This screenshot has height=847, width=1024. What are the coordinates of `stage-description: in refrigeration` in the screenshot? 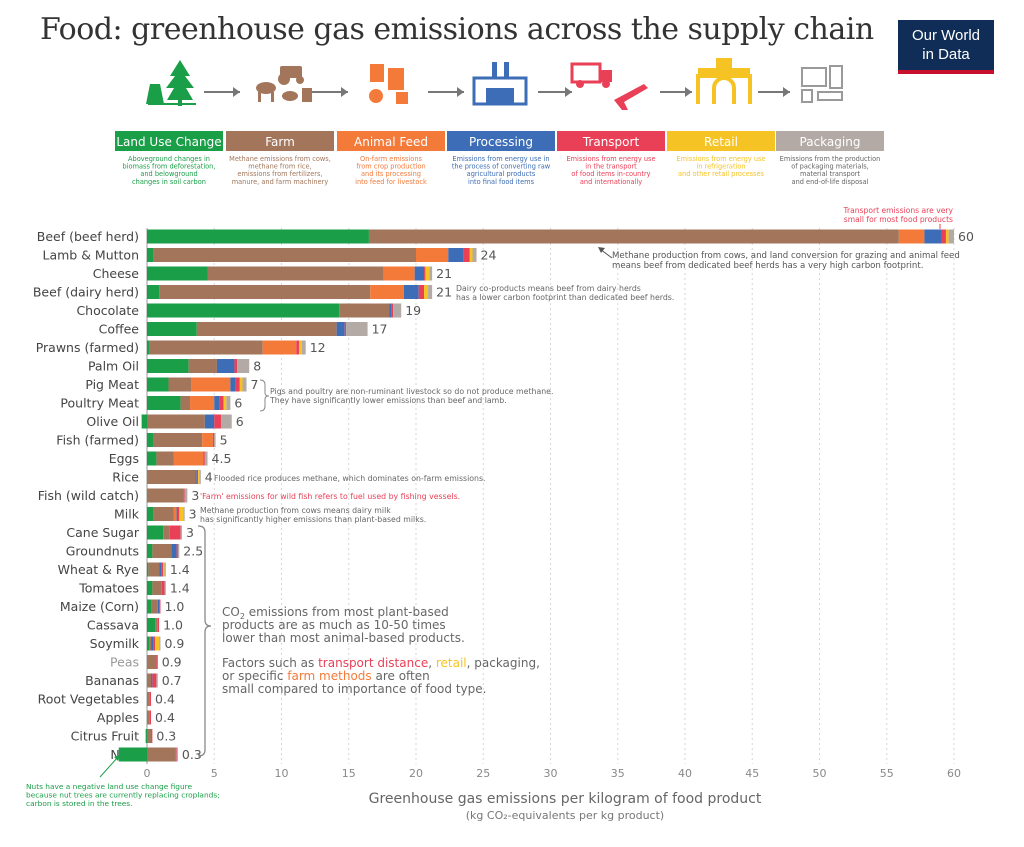 It's located at (720, 167).